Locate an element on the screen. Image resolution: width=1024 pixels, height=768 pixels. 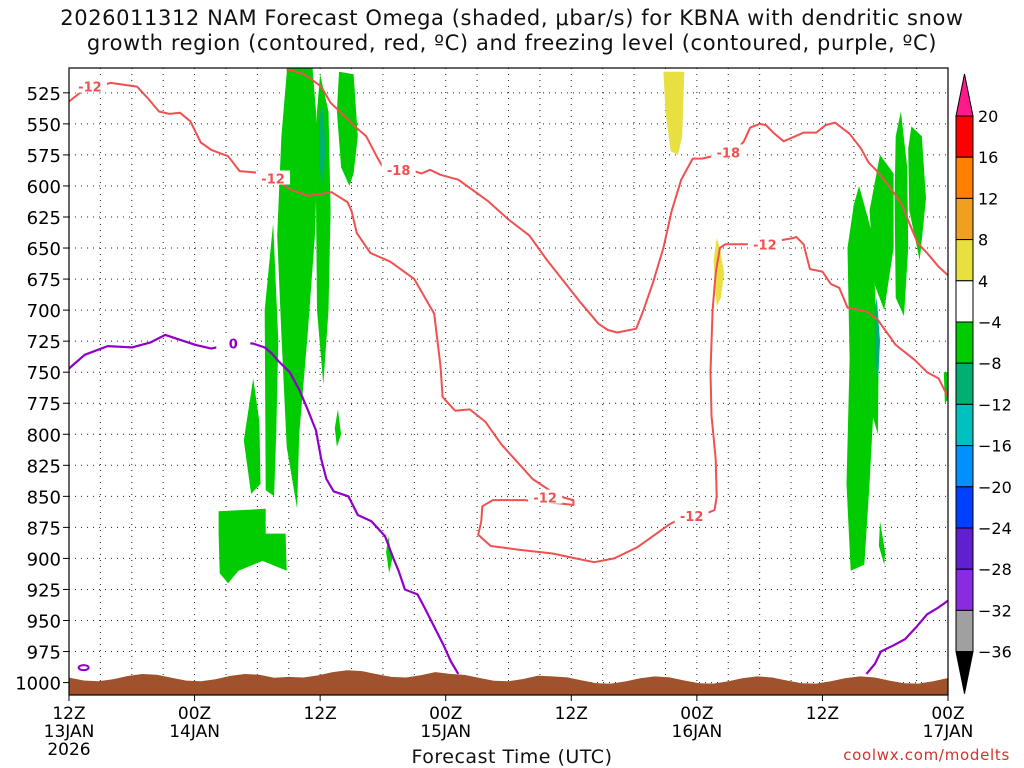
colorbar-level-label: 20 is located at coordinates (988, 116).